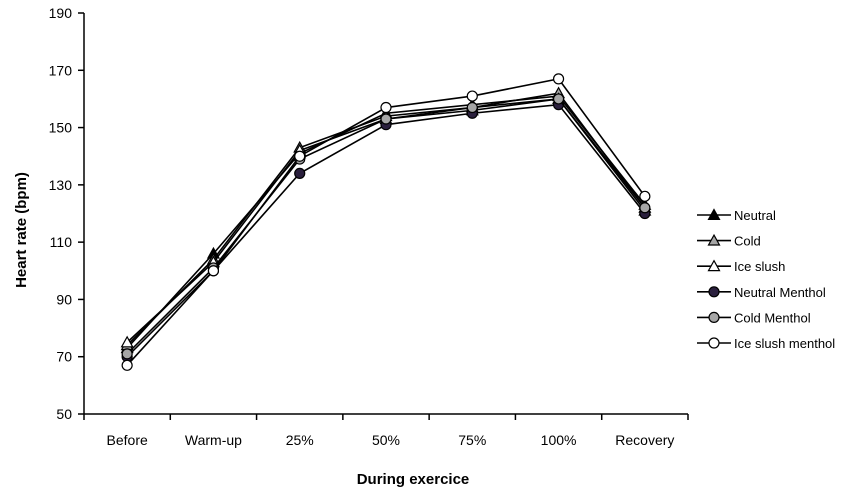 Image resolution: width=856 pixels, height=490 pixels. What do you see at coordinates (559, 440) in the screenshot?
I see `x-tick-label: 100%` at bounding box center [559, 440].